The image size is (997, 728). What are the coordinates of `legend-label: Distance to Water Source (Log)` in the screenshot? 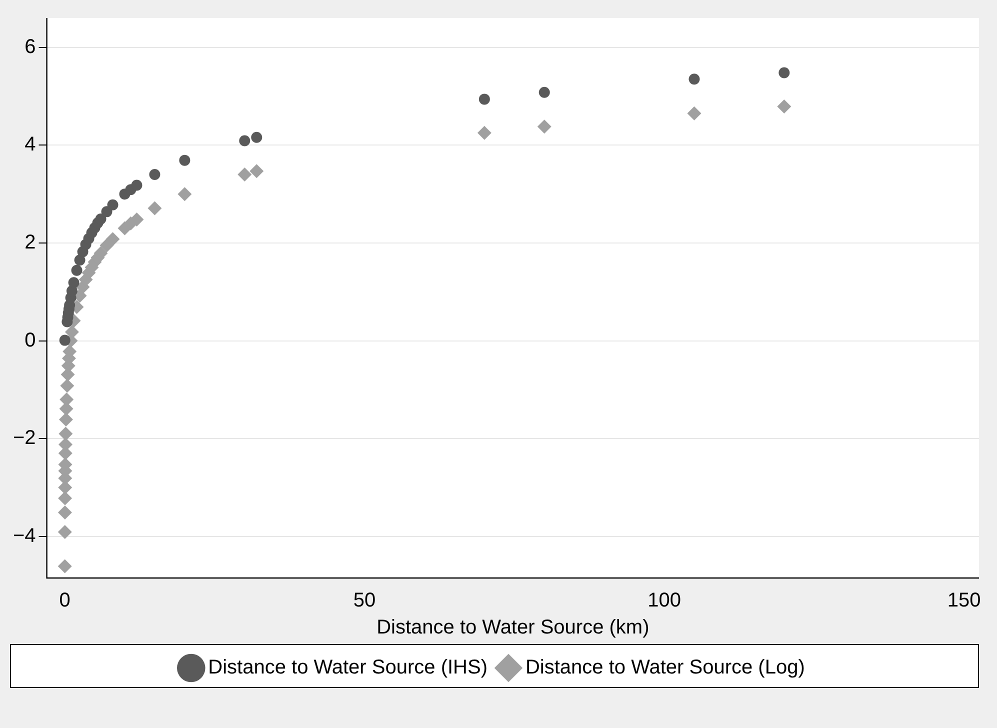 It's located at (665, 667).